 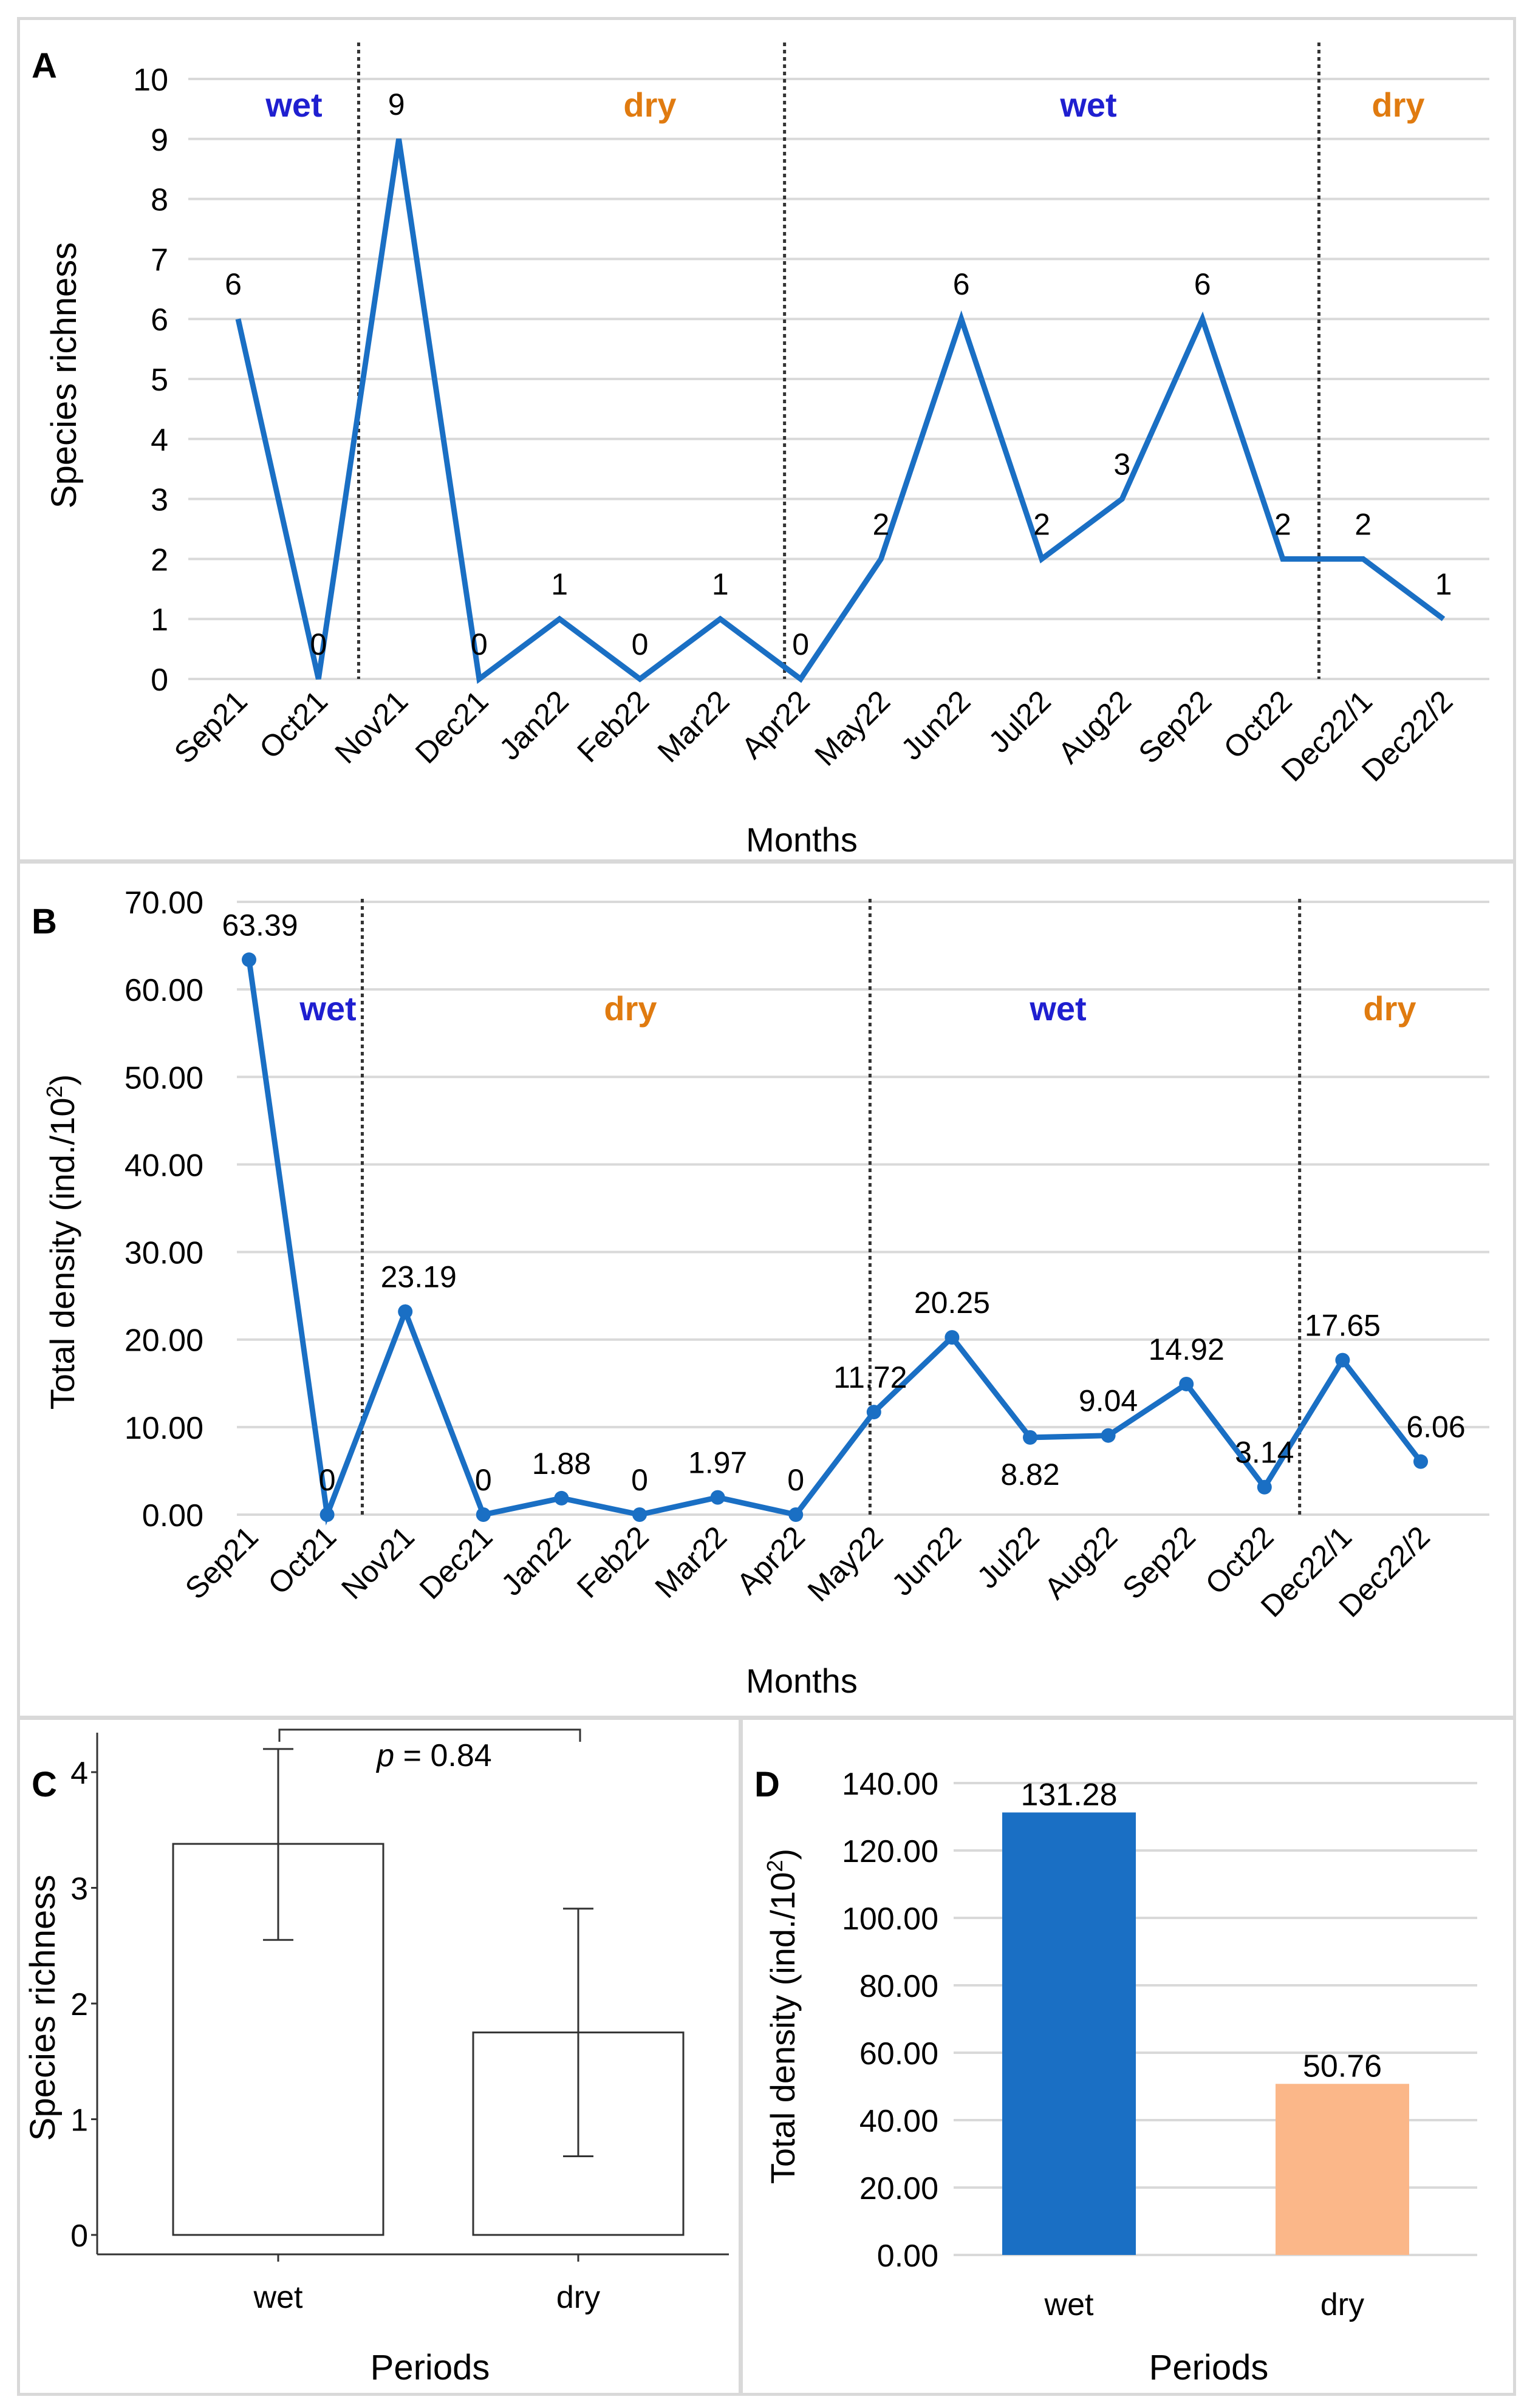 What do you see at coordinates (1187, 1349) in the screenshot?
I see `data-label: 14.92` at bounding box center [1187, 1349].